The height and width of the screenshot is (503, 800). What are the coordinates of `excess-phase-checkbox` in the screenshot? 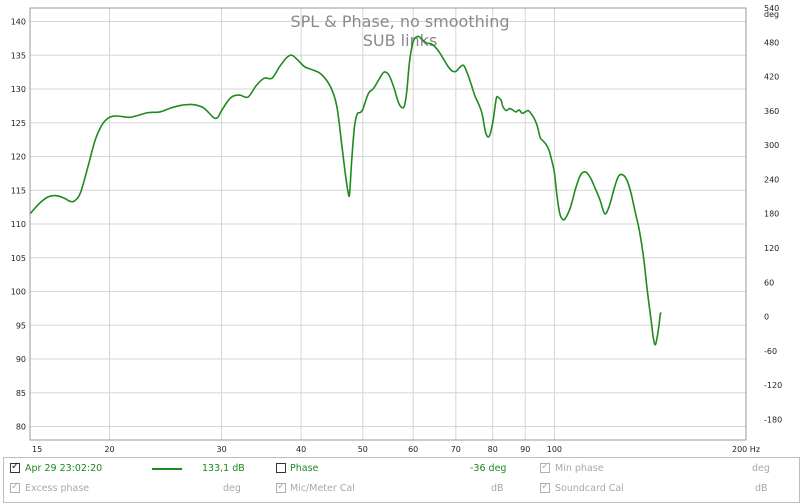 It's located at (15, 487).